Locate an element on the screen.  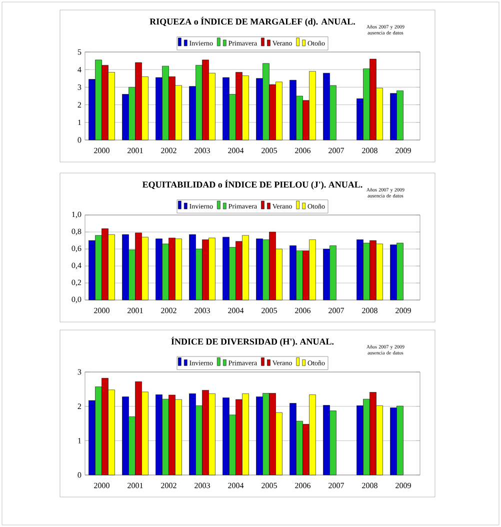
chart-title: RIQUEZA o ÍNDICE DE MARGALEF (d). ANUAL. is located at coordinates (252, 21).